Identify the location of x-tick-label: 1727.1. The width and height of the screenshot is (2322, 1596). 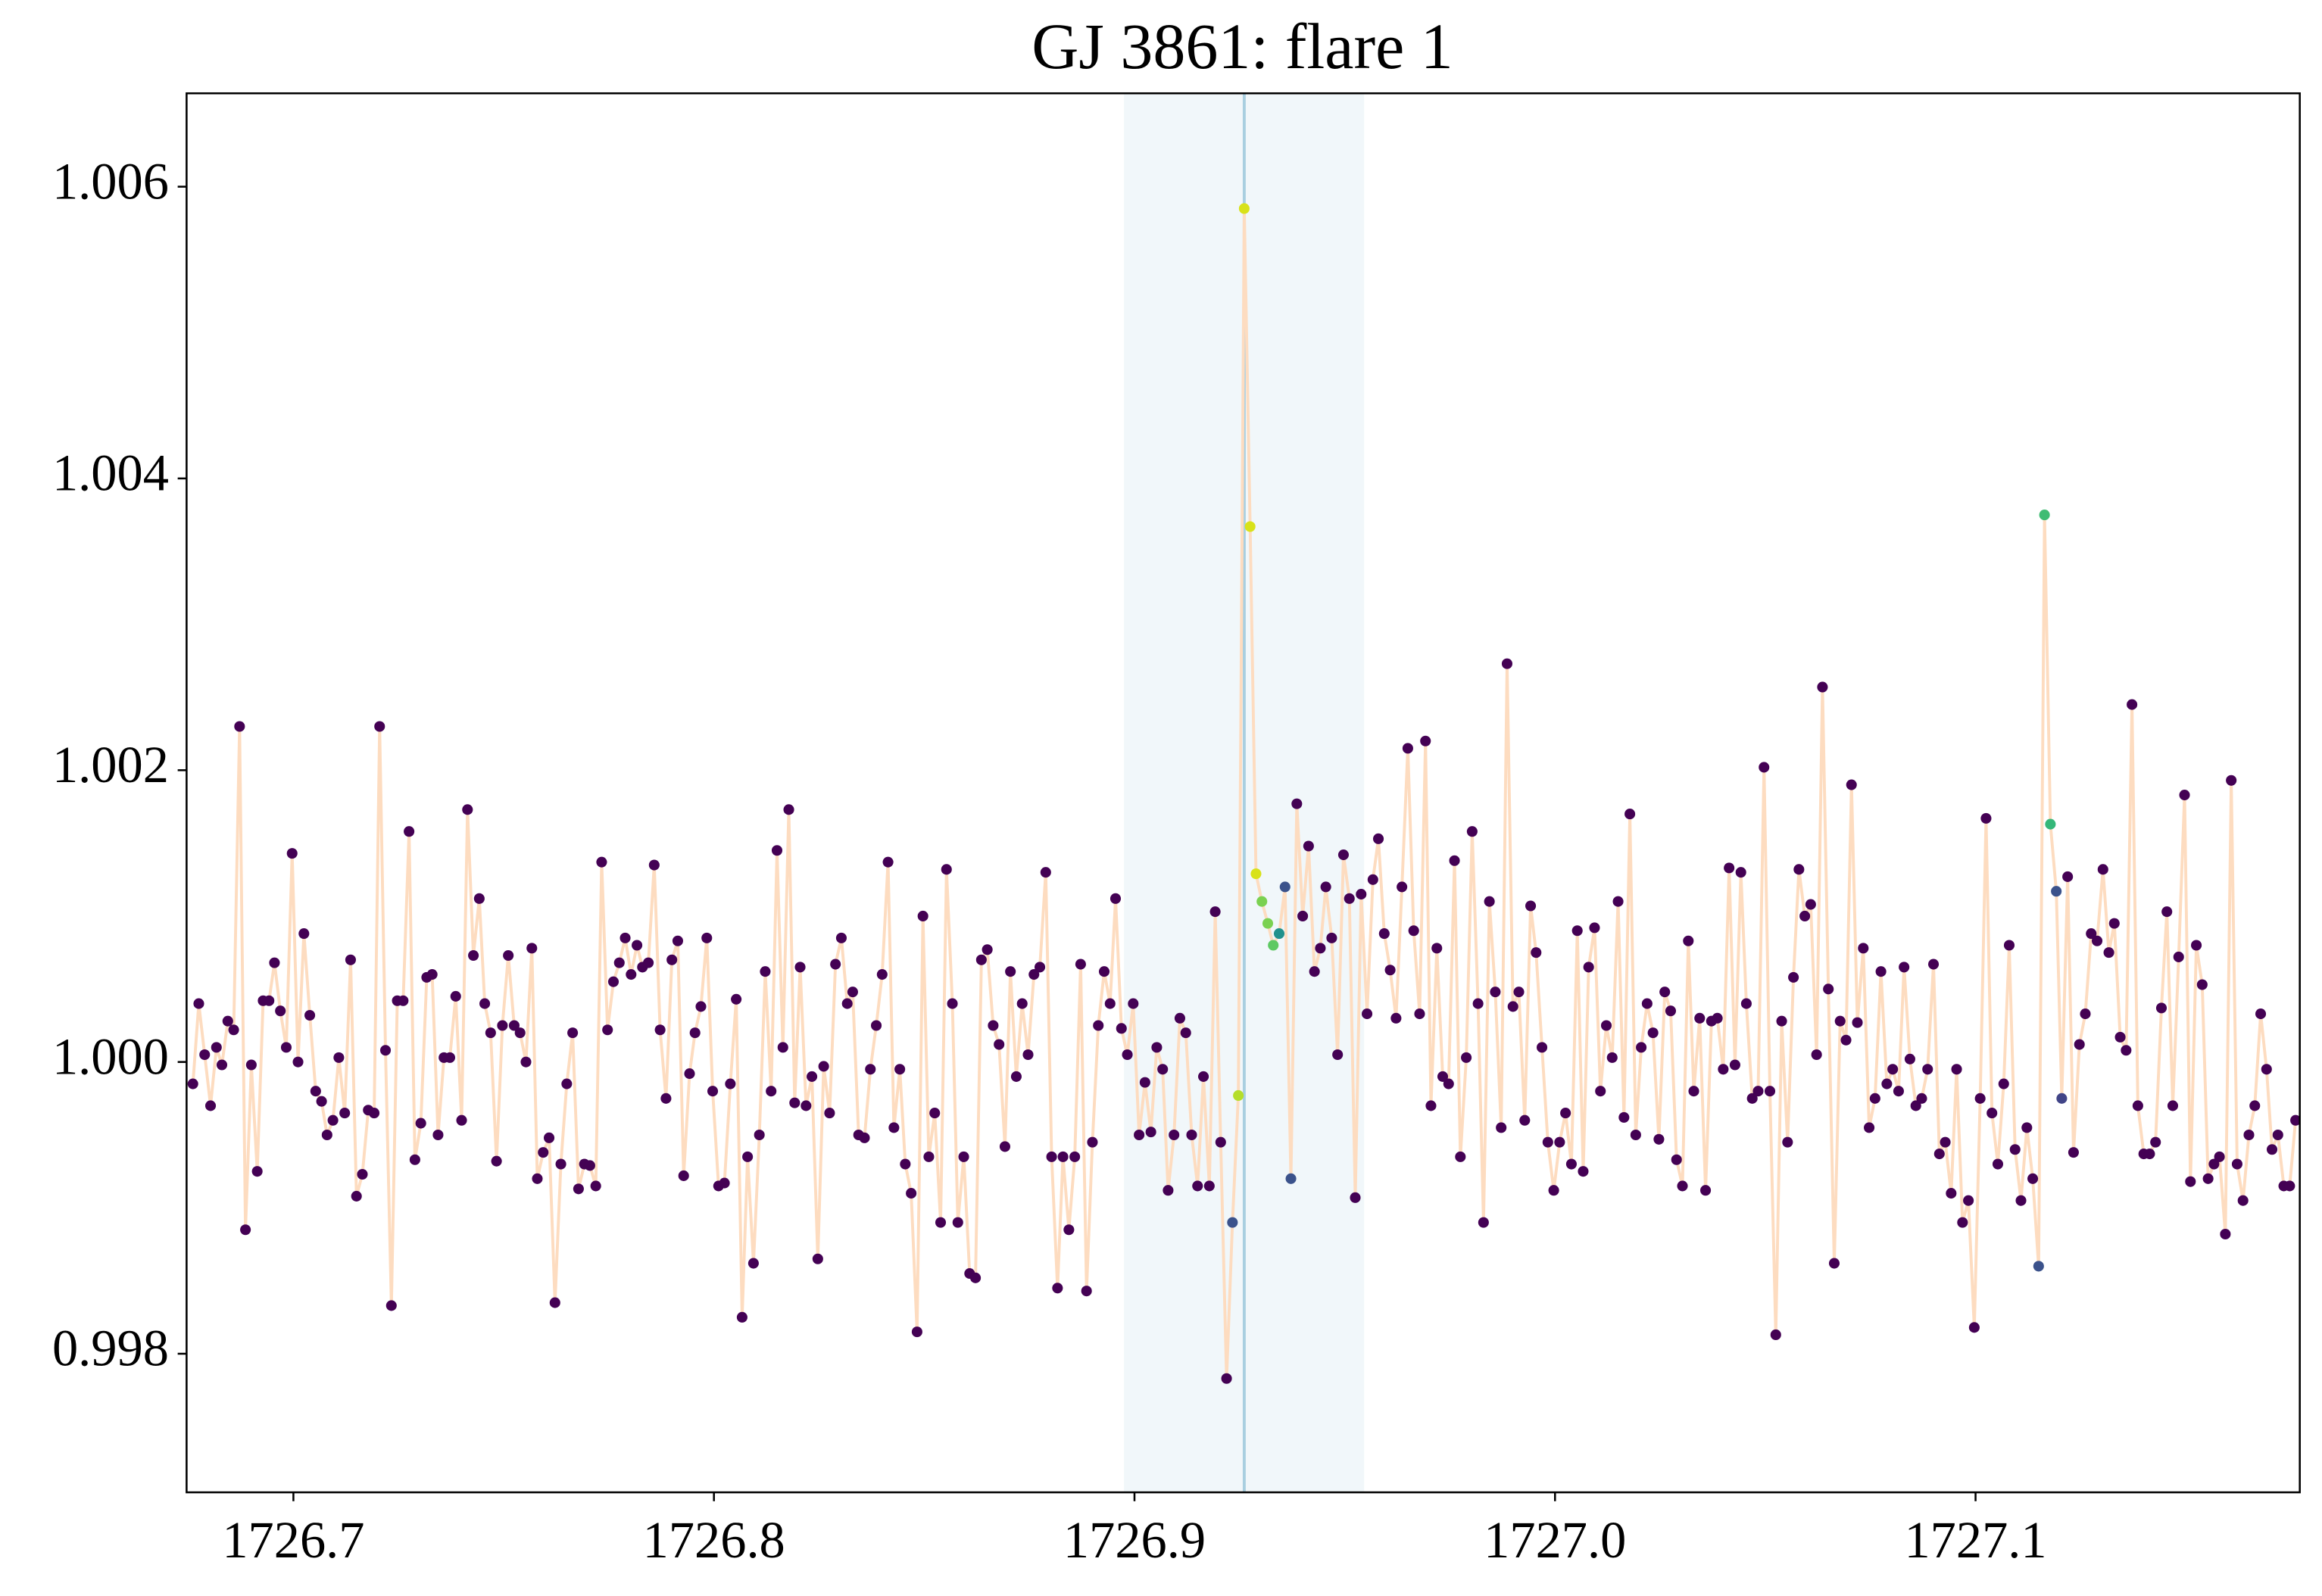
(1975, 1540).